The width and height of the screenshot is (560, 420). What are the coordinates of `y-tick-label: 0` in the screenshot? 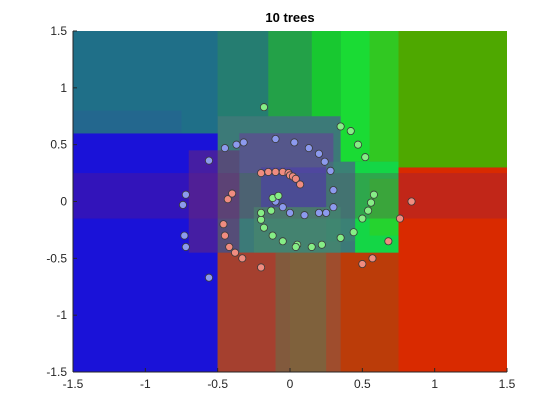 It's located at (63, 202).